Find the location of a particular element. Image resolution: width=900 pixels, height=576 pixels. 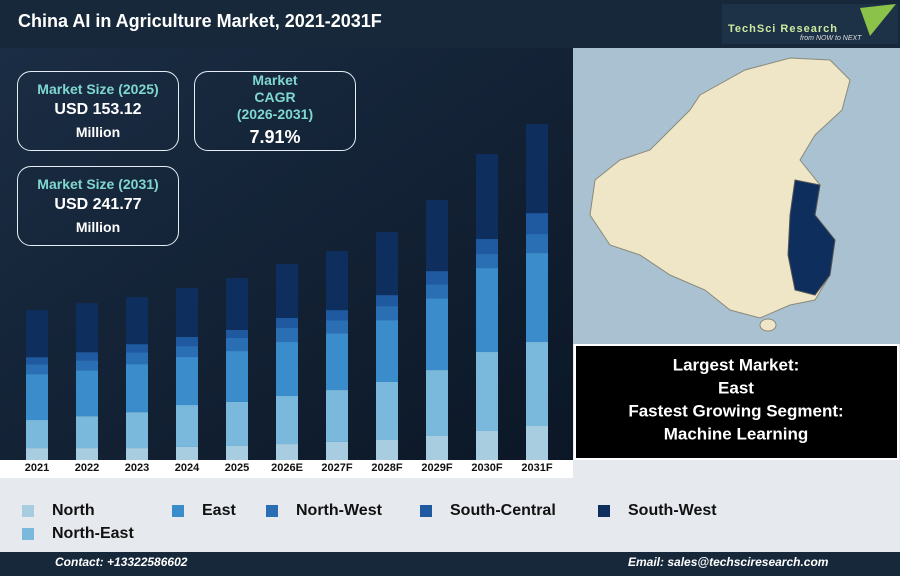

stat-box: Market Size (2031) USD 241.77 Million is located at coordinates (98, 206).